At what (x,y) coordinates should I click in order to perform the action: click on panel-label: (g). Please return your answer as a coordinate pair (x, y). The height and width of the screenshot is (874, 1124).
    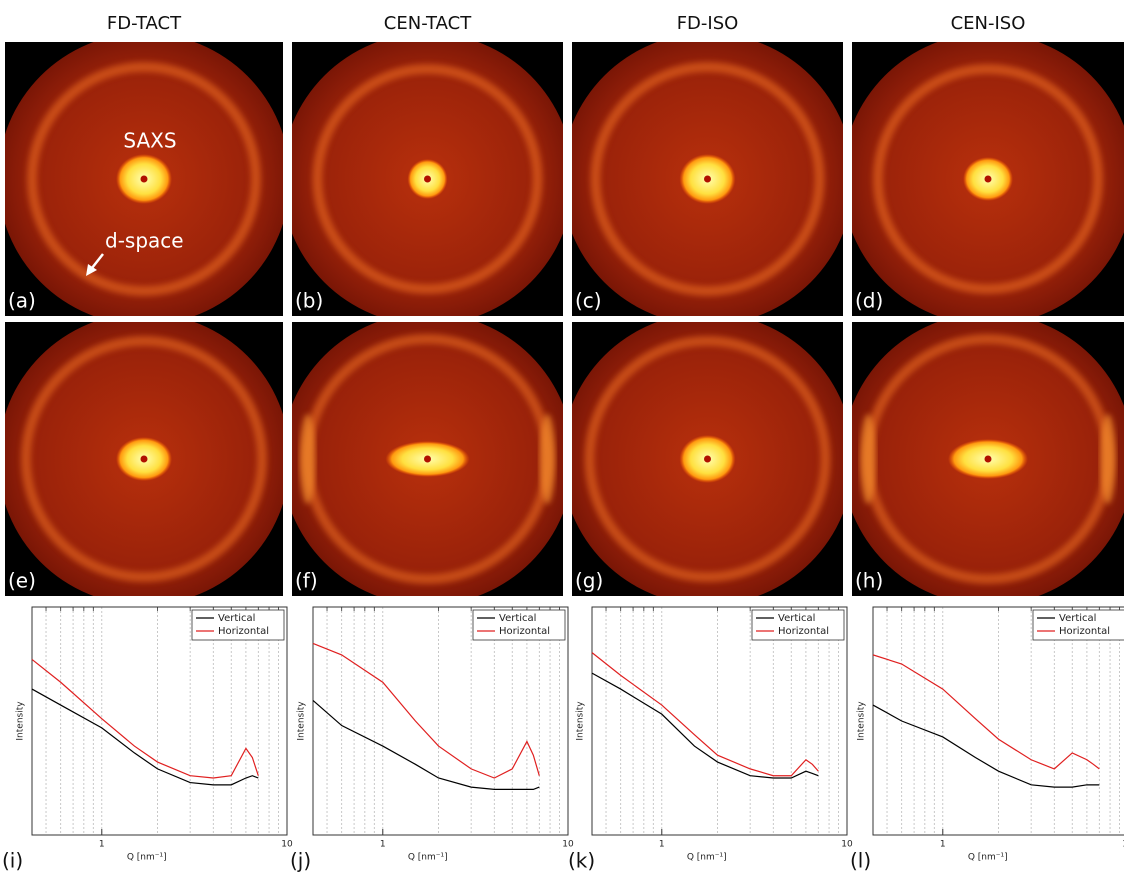
    Looking at the image, I should click on (589, 581).